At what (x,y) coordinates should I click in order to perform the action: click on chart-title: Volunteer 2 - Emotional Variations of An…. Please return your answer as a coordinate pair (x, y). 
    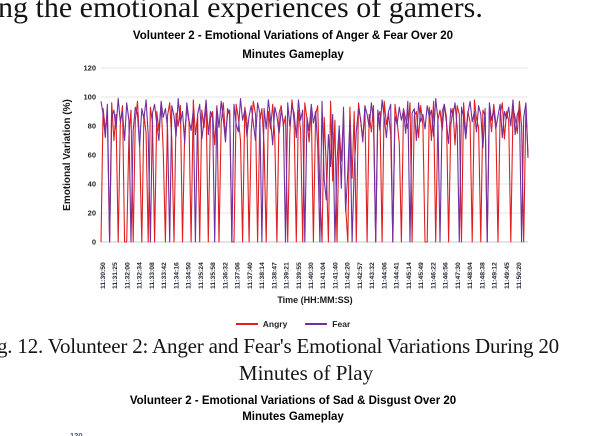
    Looking at the image, I should click on (293, 46).